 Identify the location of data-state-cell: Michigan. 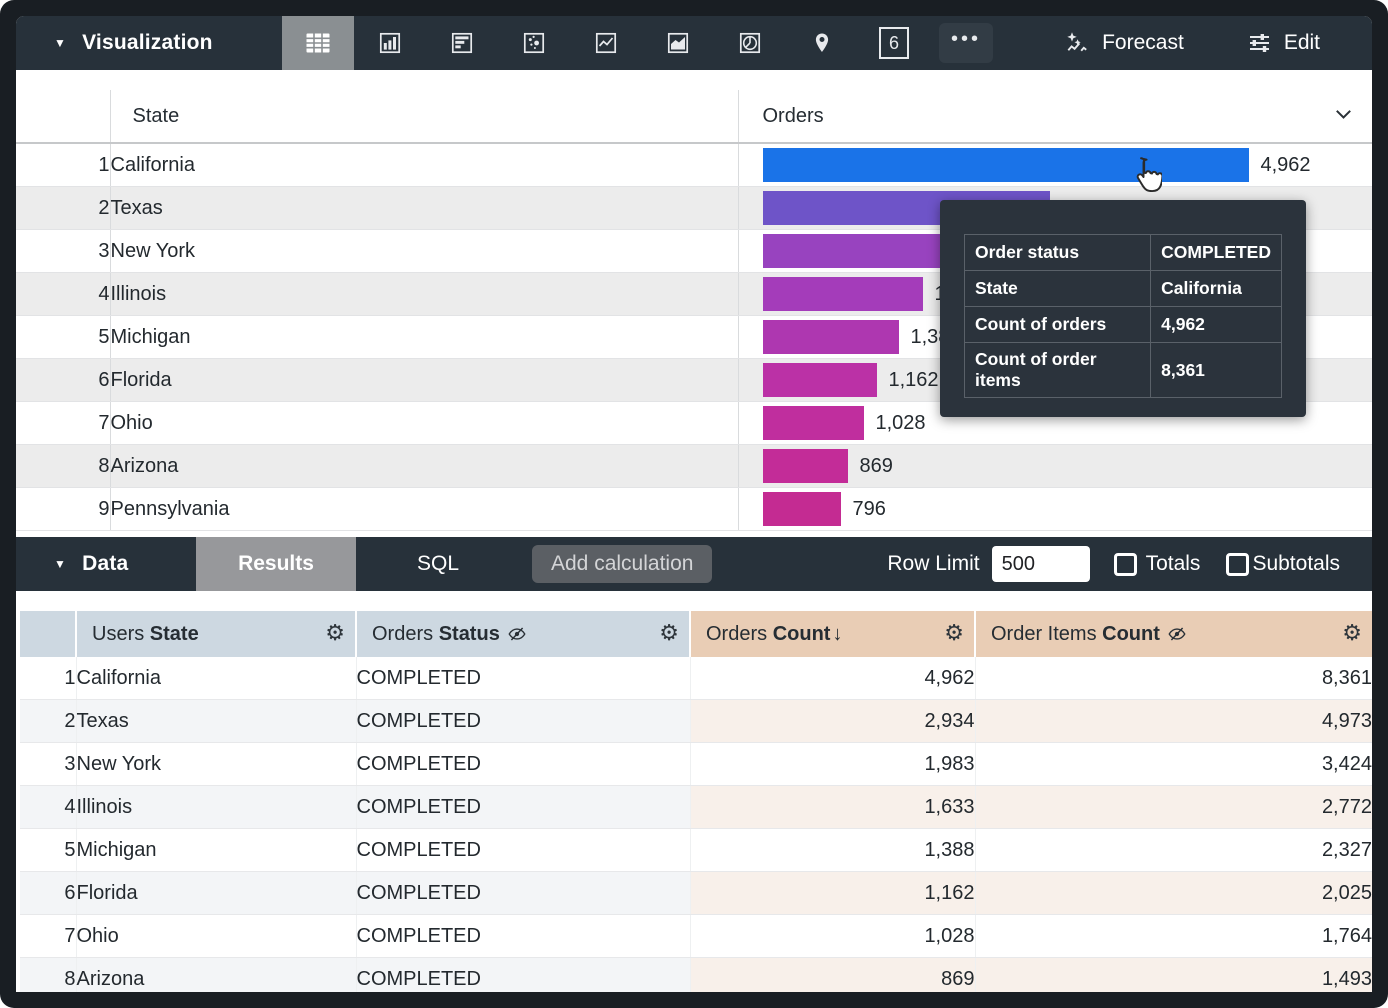
(216, 850).